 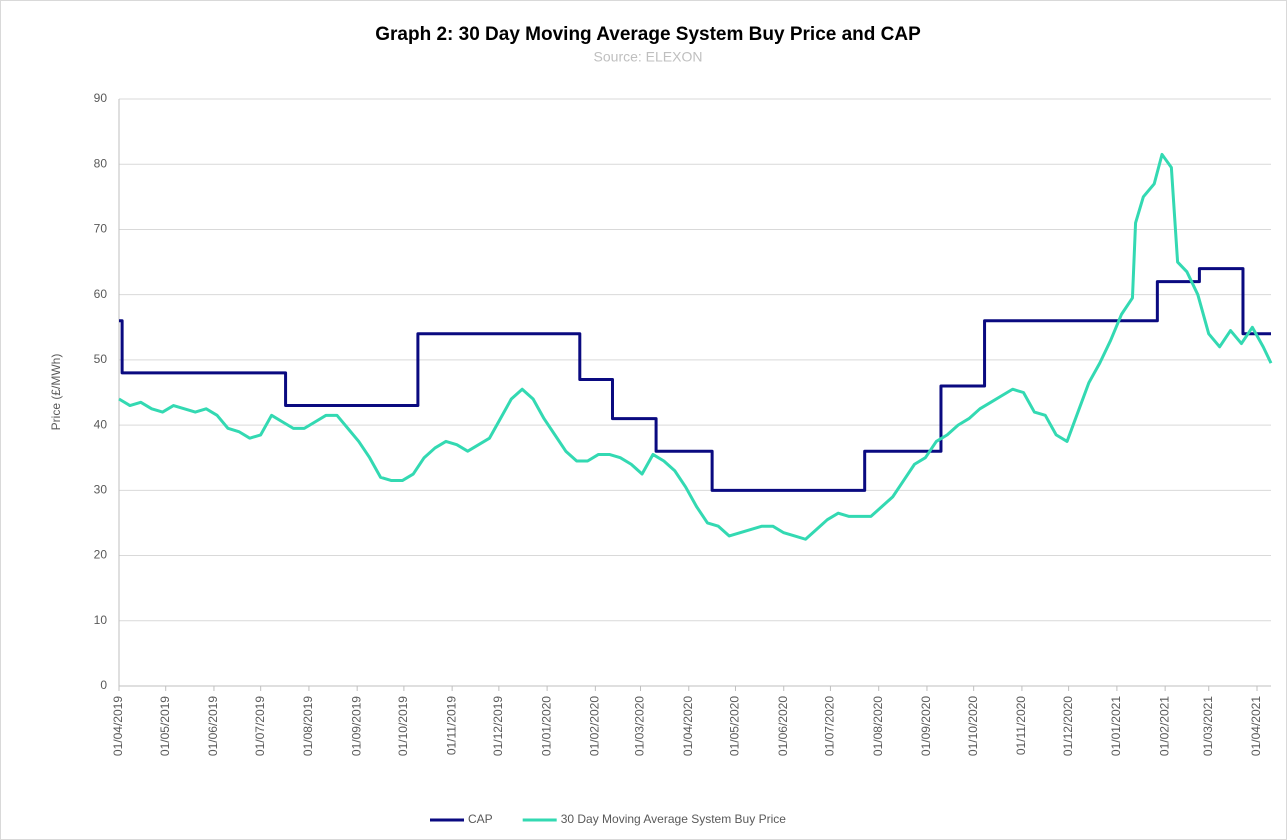 What do you see at coordinates (1208, 726) in the screenshot?
I see `x-tick-label: 01/03/2021` at bounding box center [1208, 726].